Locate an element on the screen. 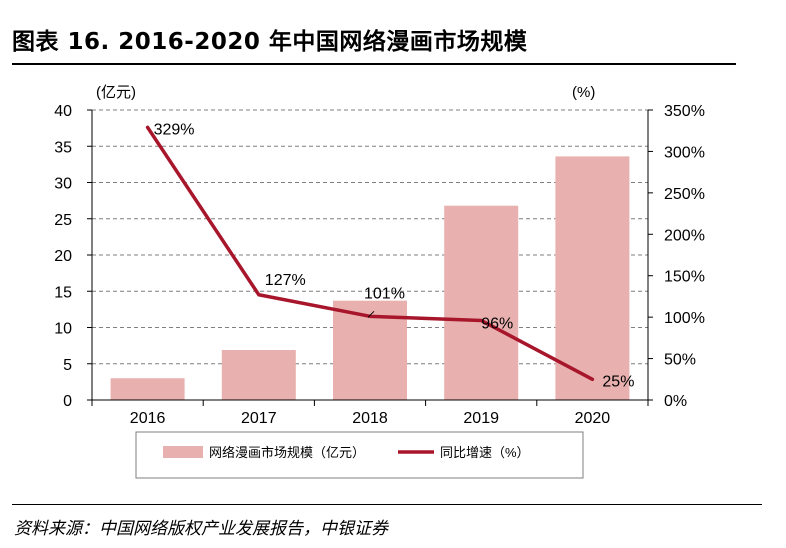  bar-2017 is located at coordinates (258, 374).